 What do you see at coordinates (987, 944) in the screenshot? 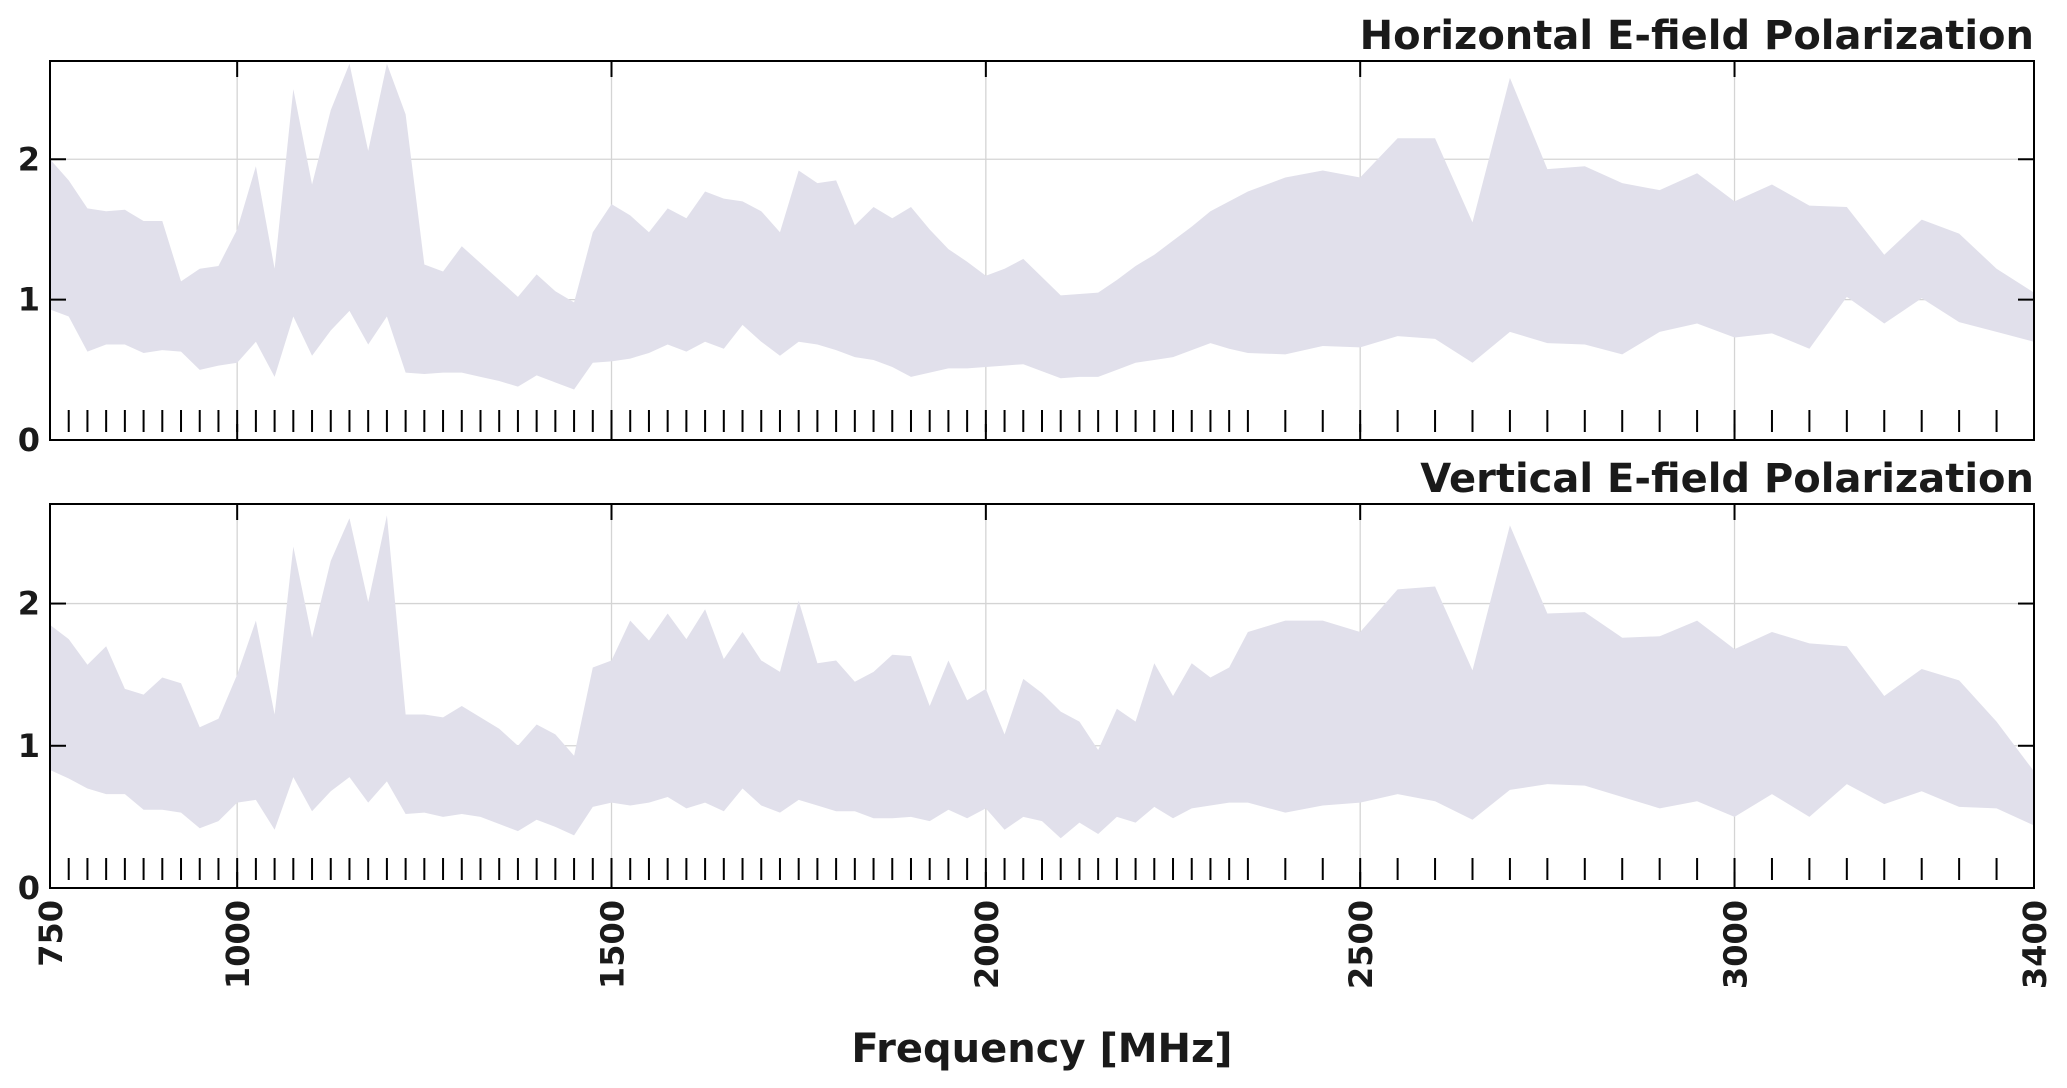
I see `x-tick-label: 2000` at bounding box center [987, 944].